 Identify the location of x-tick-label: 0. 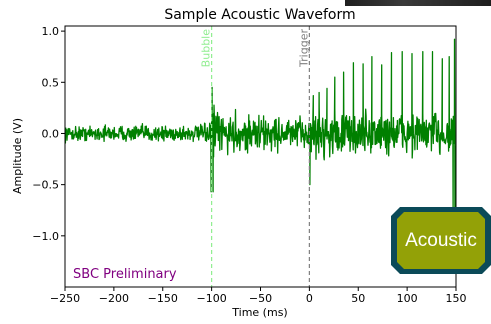
(309, 298).